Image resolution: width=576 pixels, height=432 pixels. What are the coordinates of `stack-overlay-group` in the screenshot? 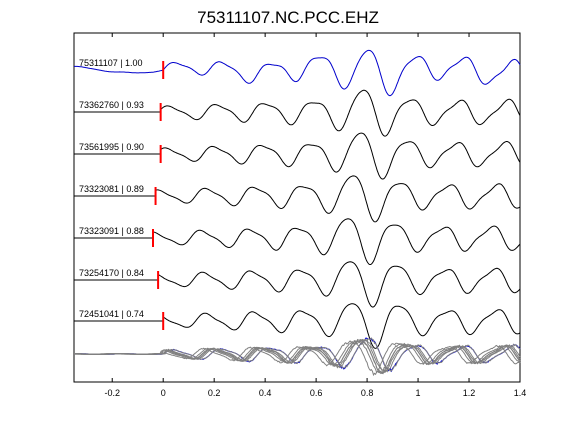 It's located at (297, 357).